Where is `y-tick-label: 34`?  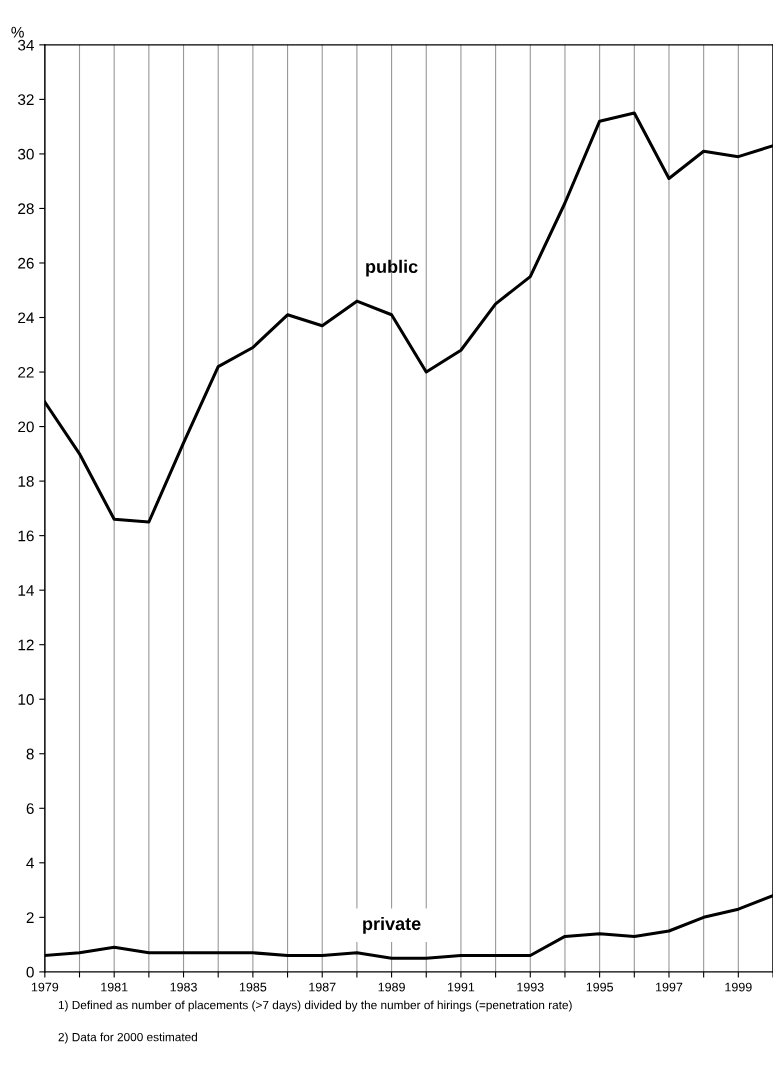 y-tick-label: 34 is located at coordinates (26, 45).